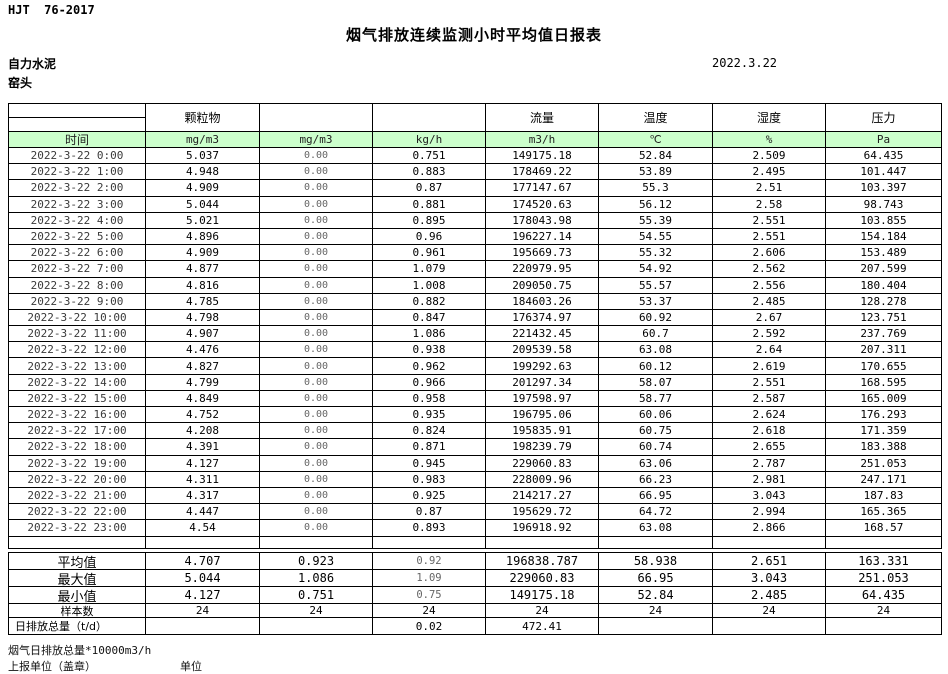  What do you see at coordinates (656, 172) in the screenshot?
I see `value-cell: 53.89` at bounding box center [656, 172].